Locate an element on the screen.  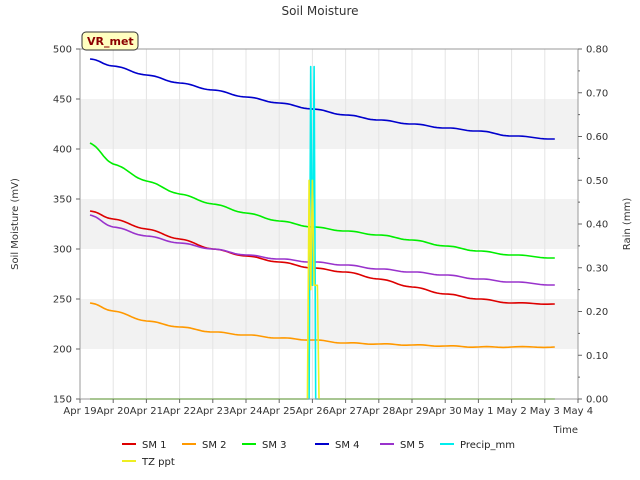
y-axis-label-left: Soil Moisture (mV) is located at coordinates (15, 224).